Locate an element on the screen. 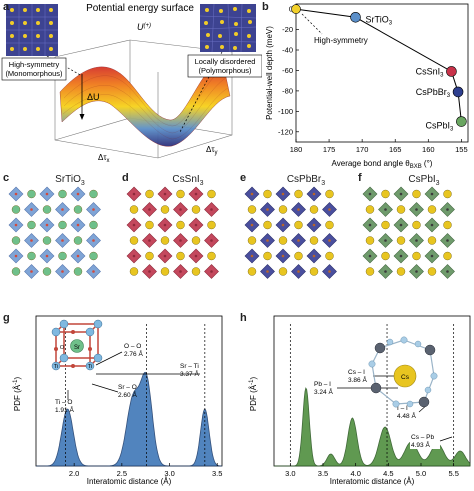 The height and width of the screenshot is (491, 474). polymorphous-line1: Locally disordered is located at coordinates (225, 61).